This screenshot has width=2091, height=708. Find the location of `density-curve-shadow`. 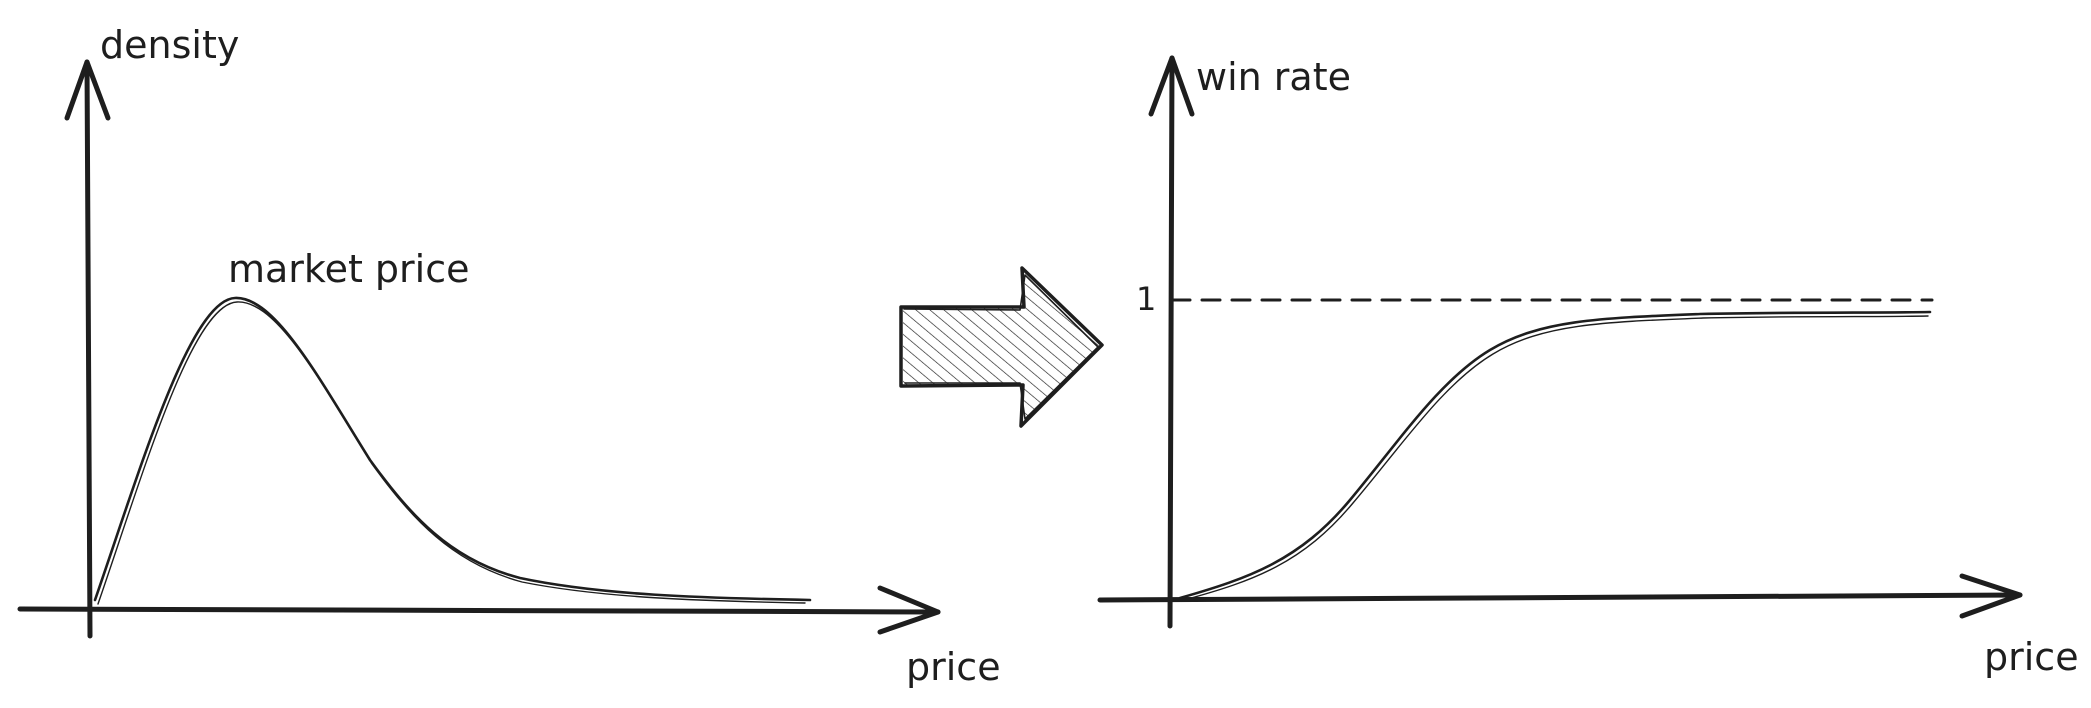

density-curve-shadow is located at coordinates (451, 453).